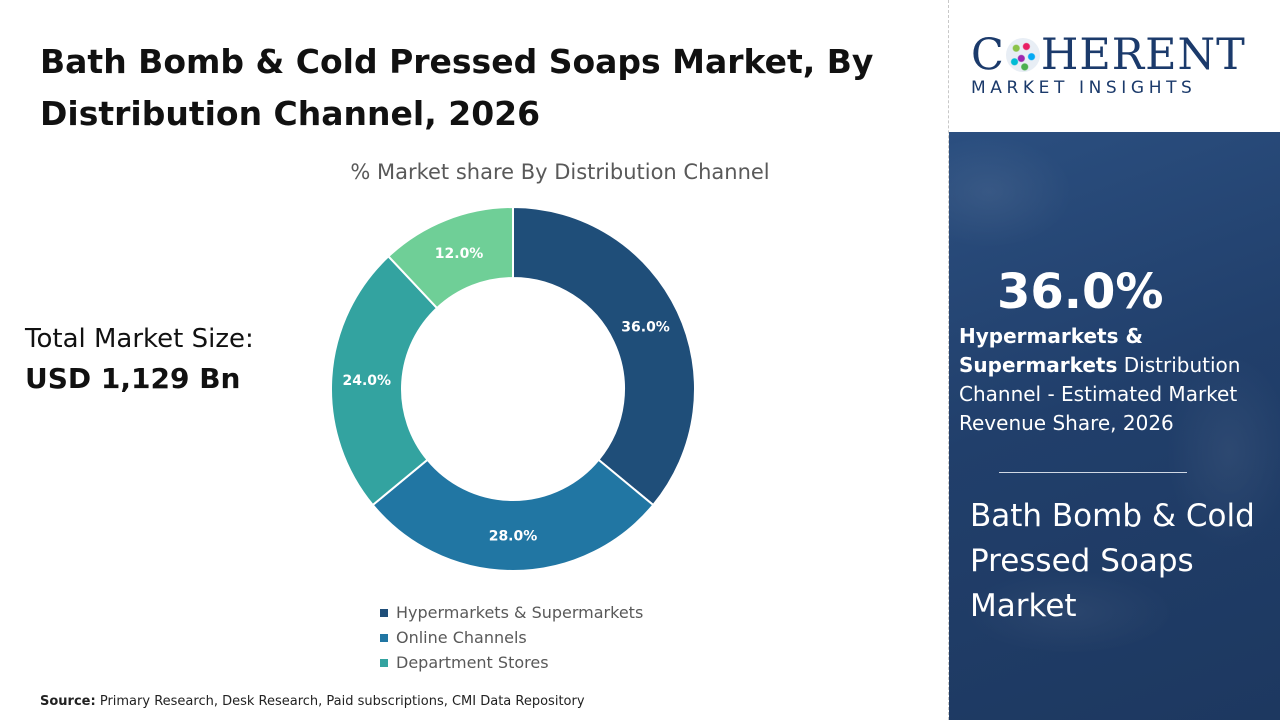 Image resolution: width=1280 pixels, height=720 pixels. I want to click on highlight-percent: 36.0%, so click(1080, 292).